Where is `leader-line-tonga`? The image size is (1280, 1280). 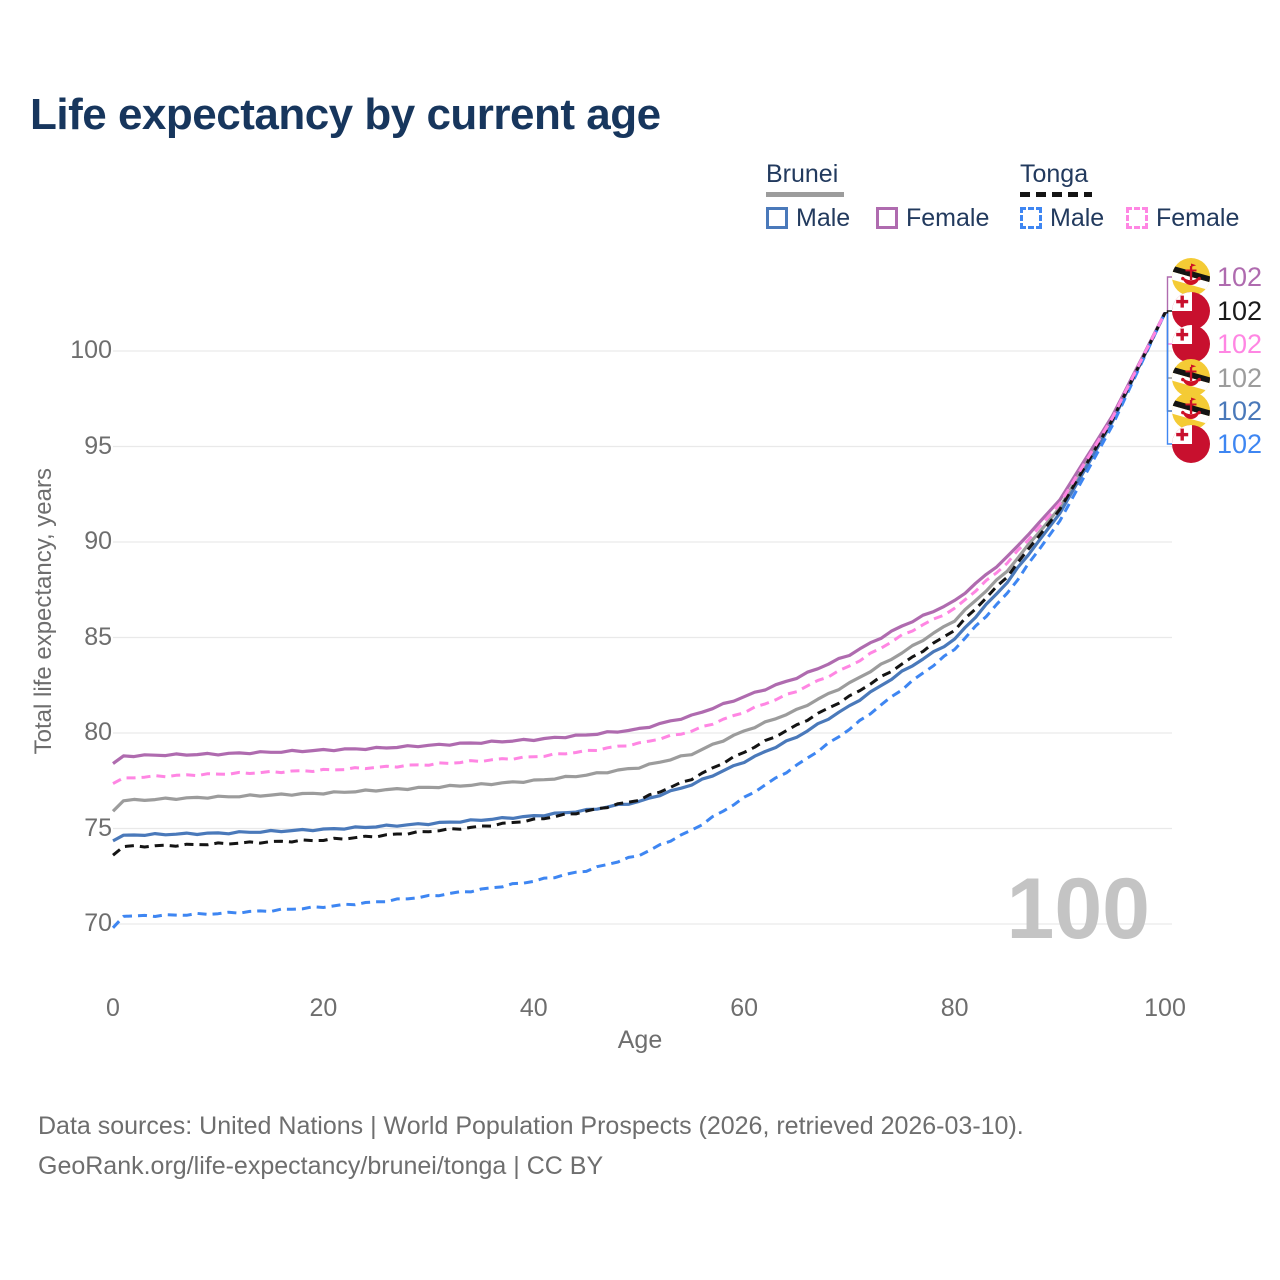 leader-line-tonga is located at coordinates (1168, 312).